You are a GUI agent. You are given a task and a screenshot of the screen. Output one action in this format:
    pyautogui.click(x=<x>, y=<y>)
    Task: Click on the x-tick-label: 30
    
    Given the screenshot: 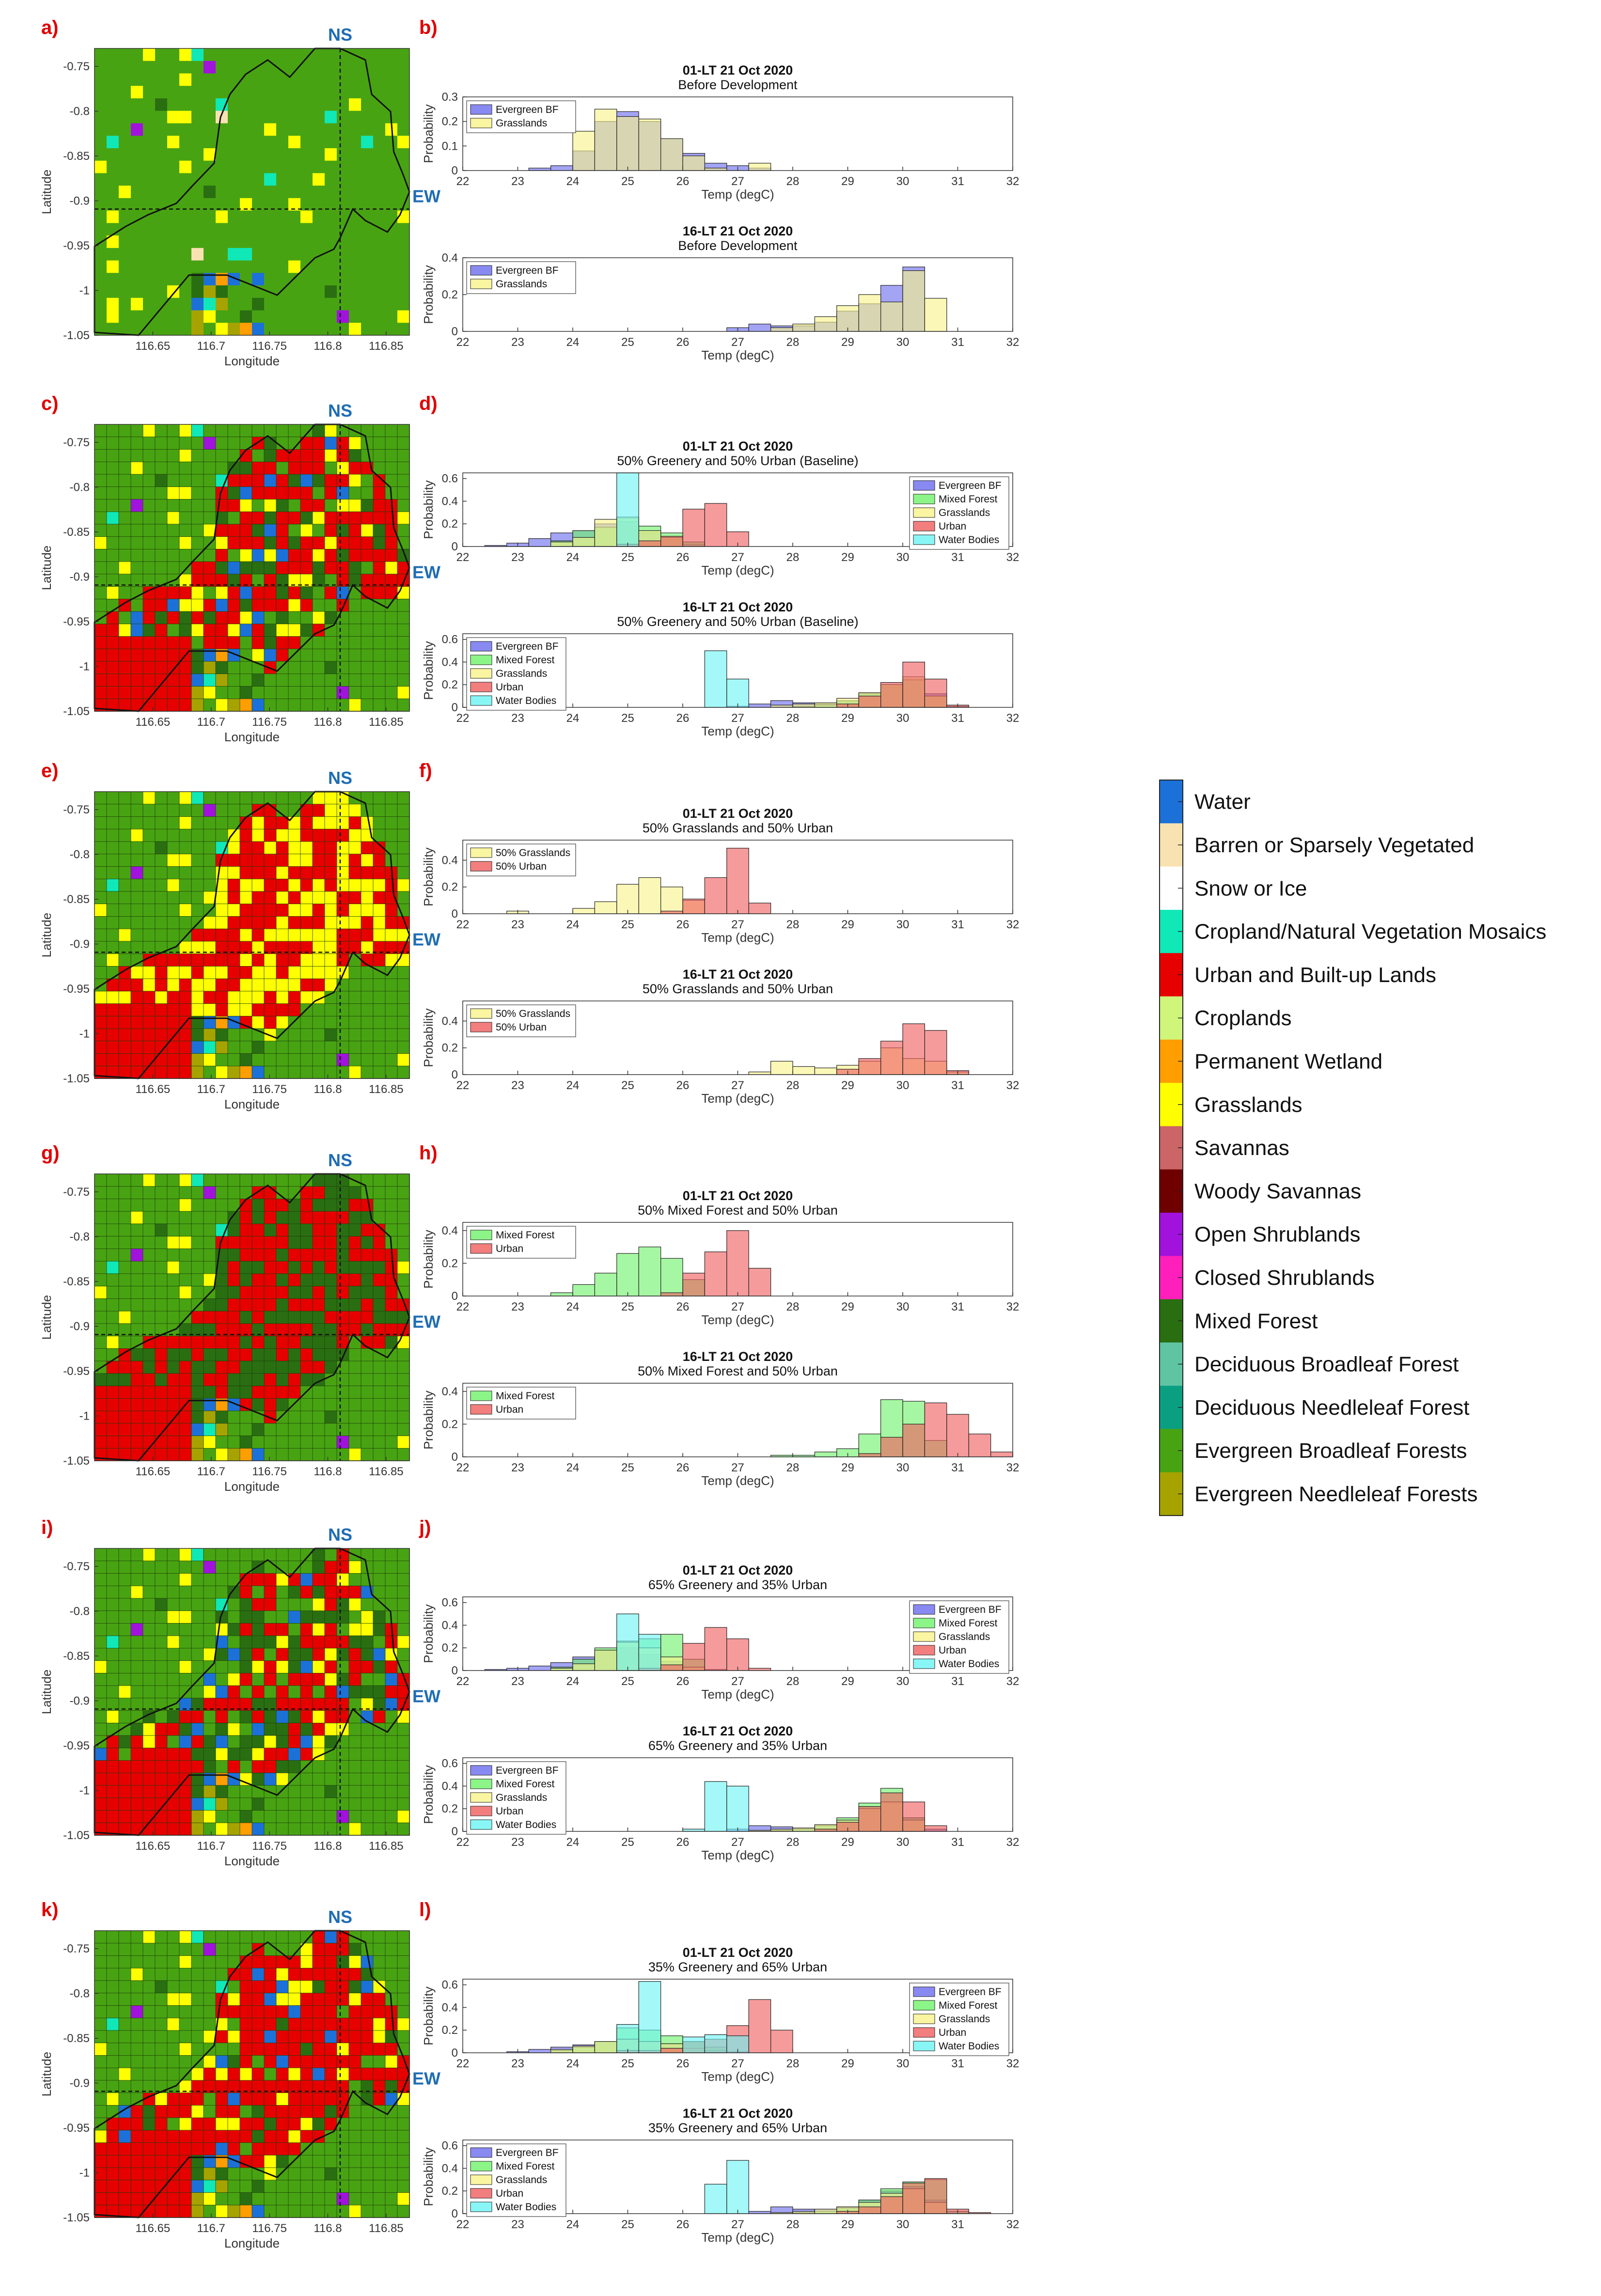 What is the action you would take?
    pyautogui.click(x=903, y=342)
    